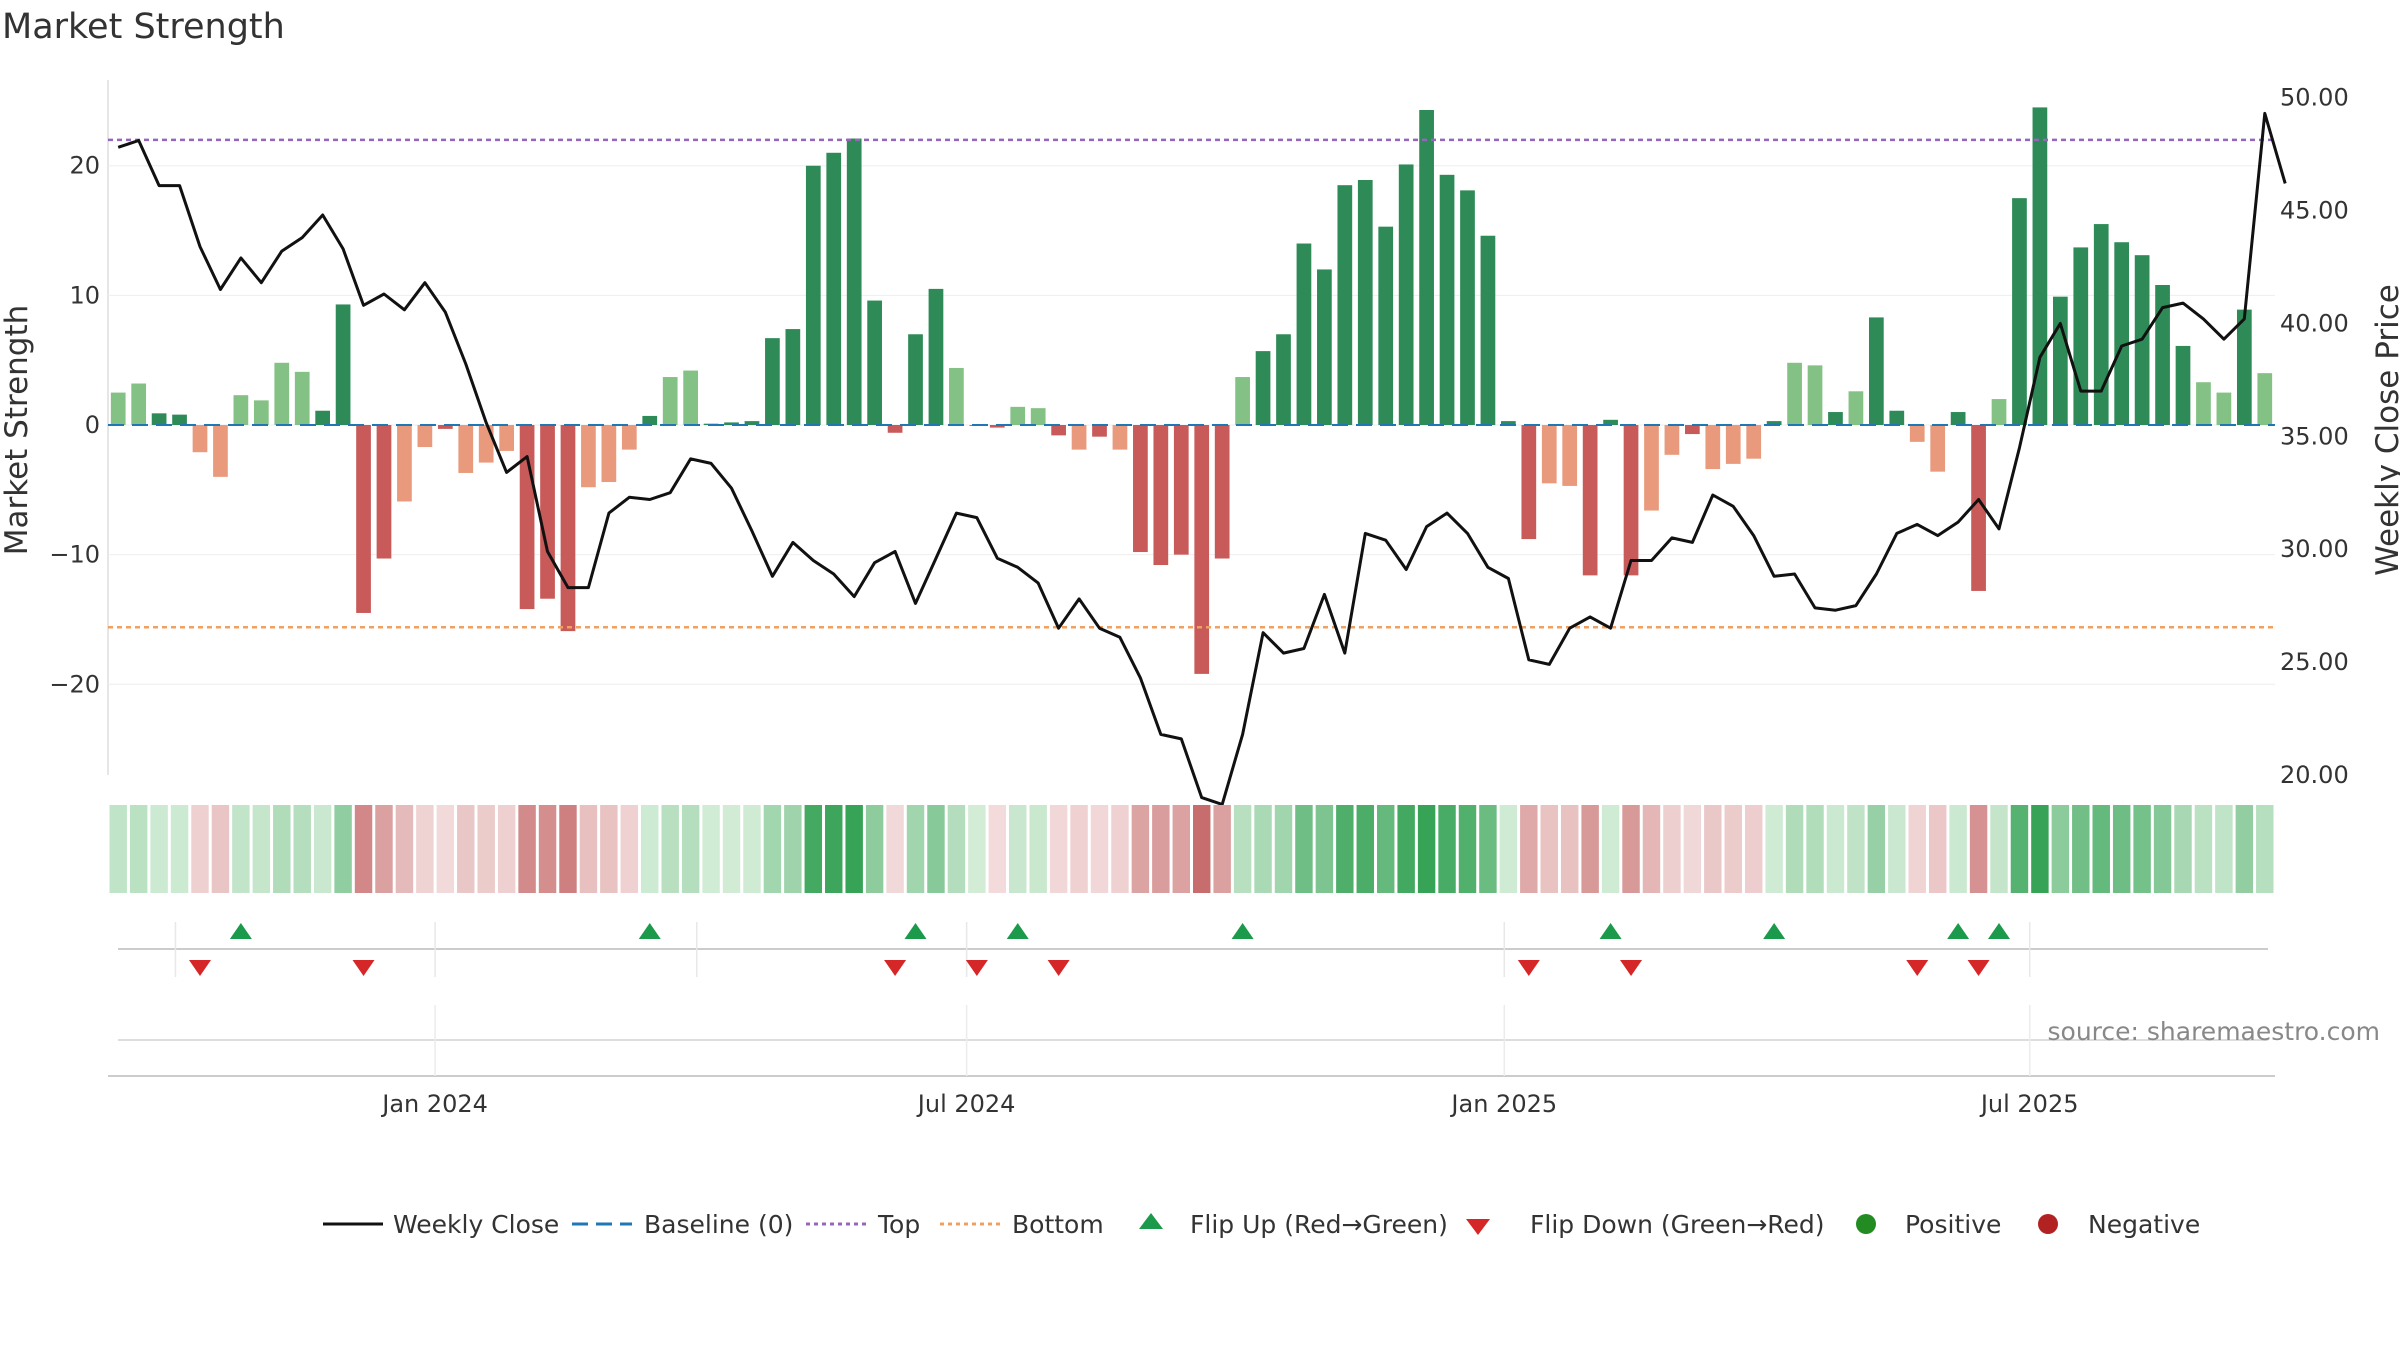 The height and width of the screenshot is (1350, 2400). I want to click on legend-flip-down-marker, so click(1478, 1227).